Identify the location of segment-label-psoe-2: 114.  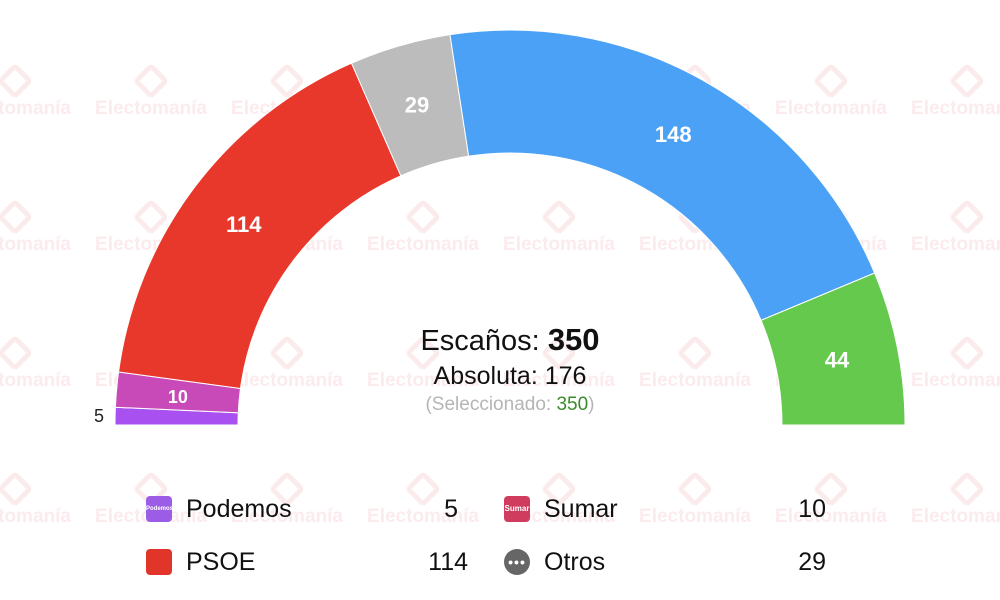
(244, 224).